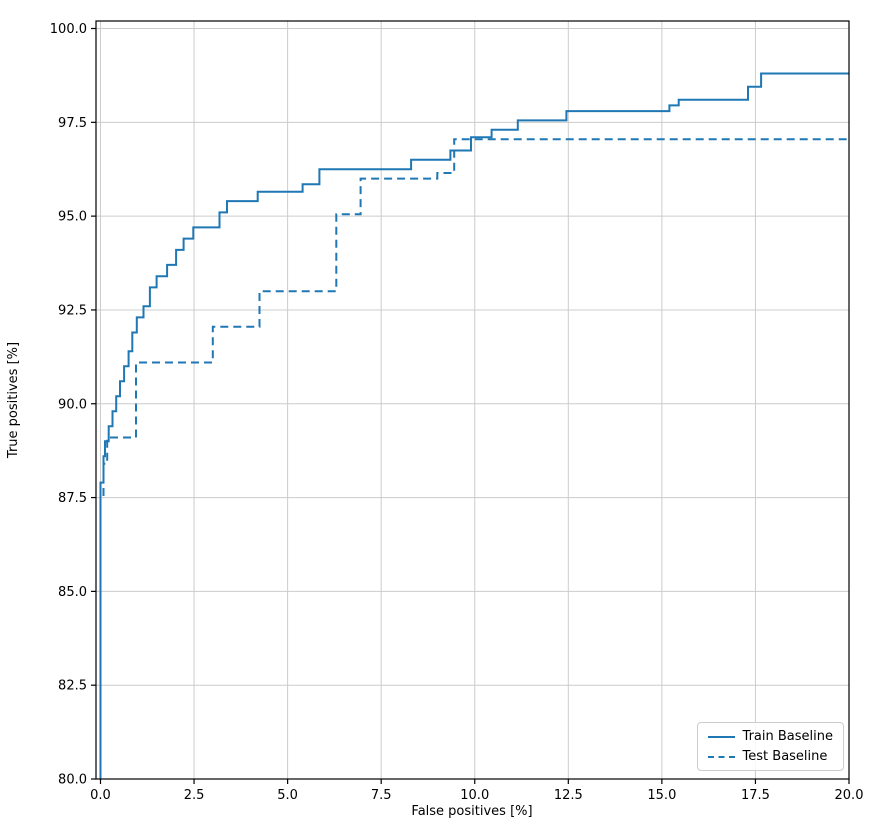  I want to click on y-tick-label: 82.5, so click(72, 686).